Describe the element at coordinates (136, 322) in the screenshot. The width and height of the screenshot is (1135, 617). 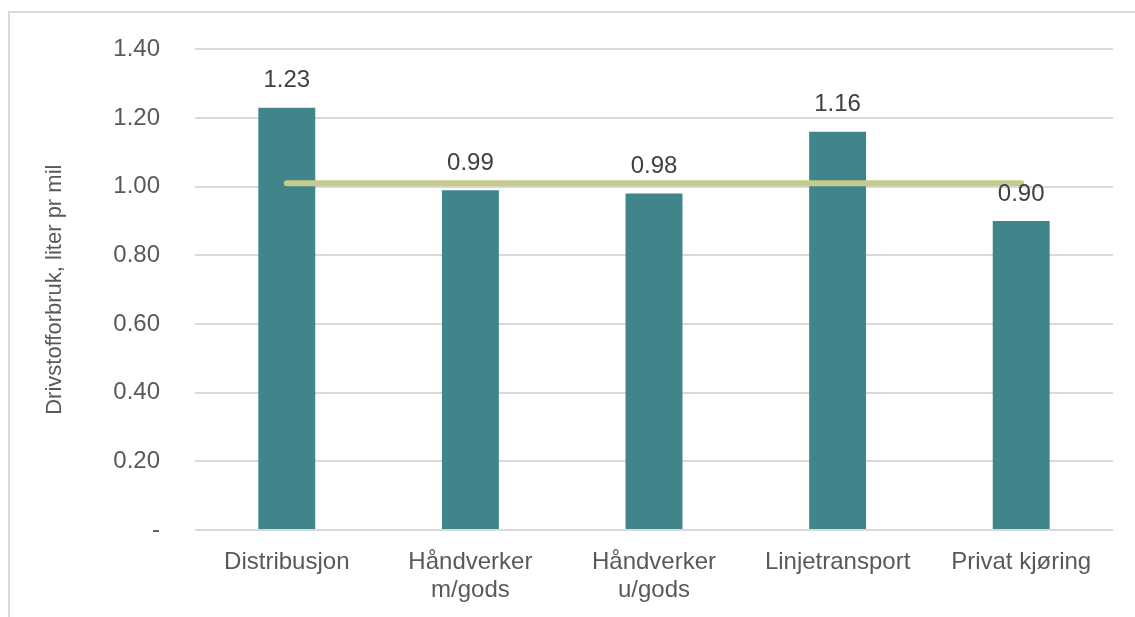
I see `y-tick-label: 0.60` at that location.